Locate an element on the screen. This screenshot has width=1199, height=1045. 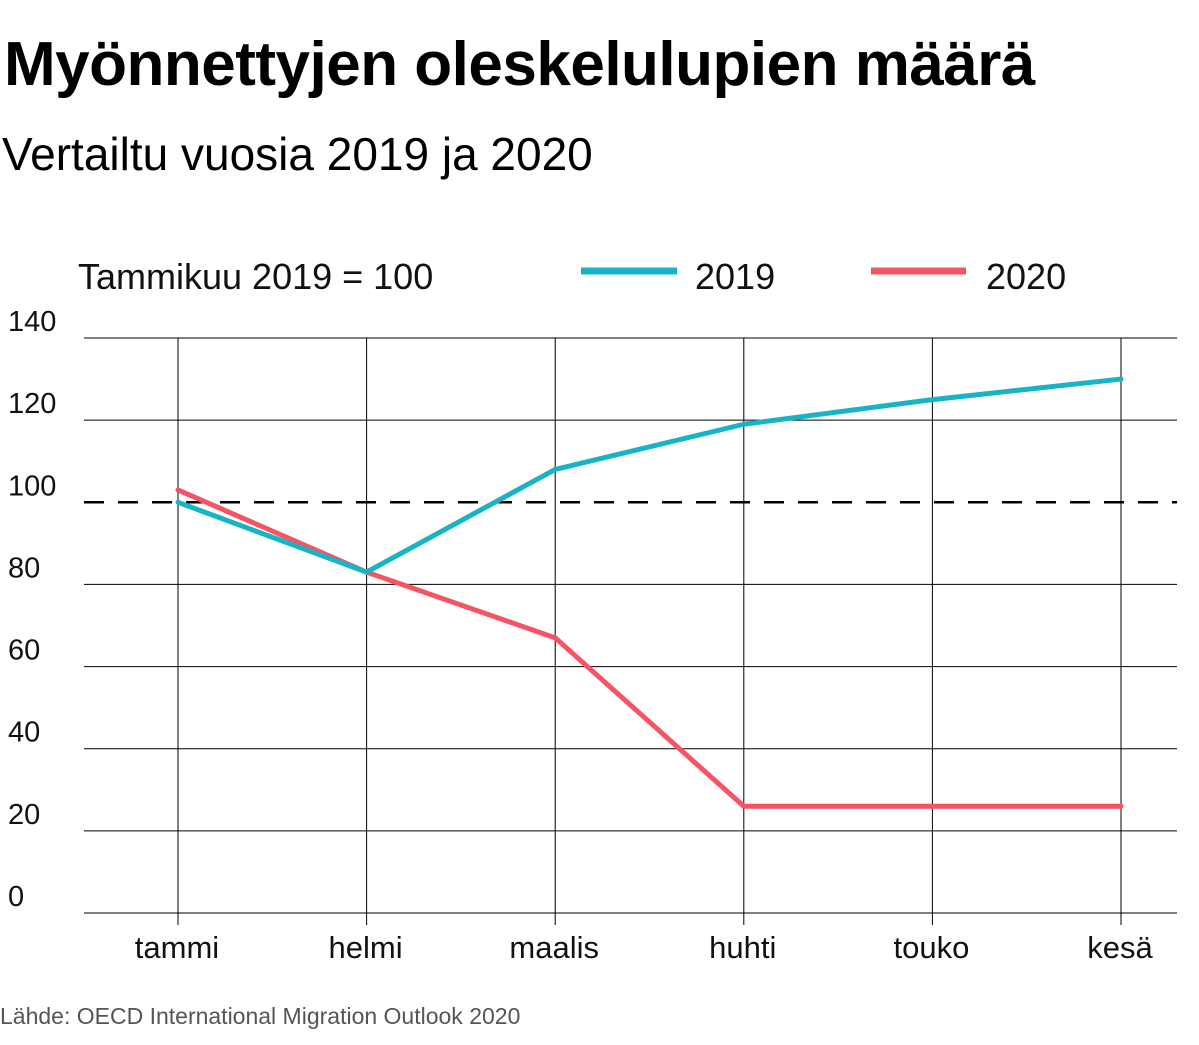
data-point-2020-maalis is located at coordinates (555, 638).